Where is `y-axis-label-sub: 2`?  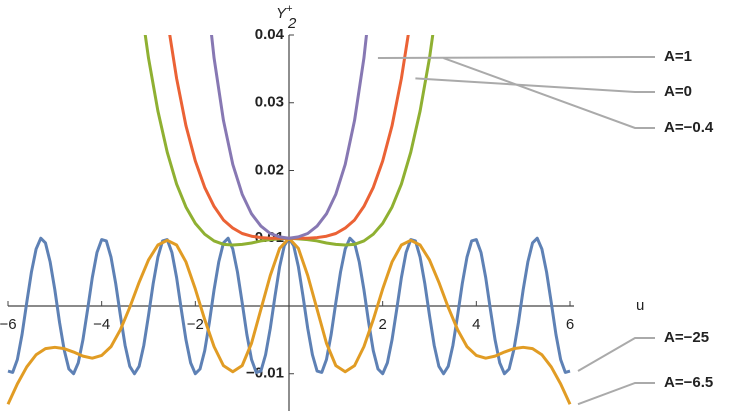 y-axis-label-sub: 2 is located at coordinates (292, 23).